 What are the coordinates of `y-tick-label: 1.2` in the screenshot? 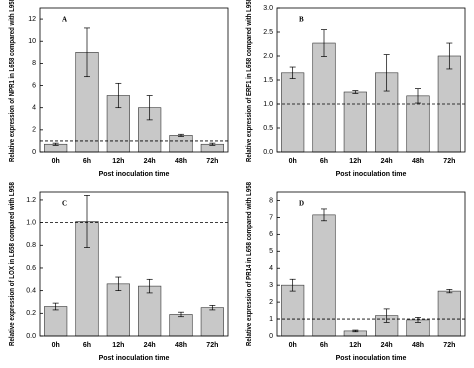 It's located at (31, 200).